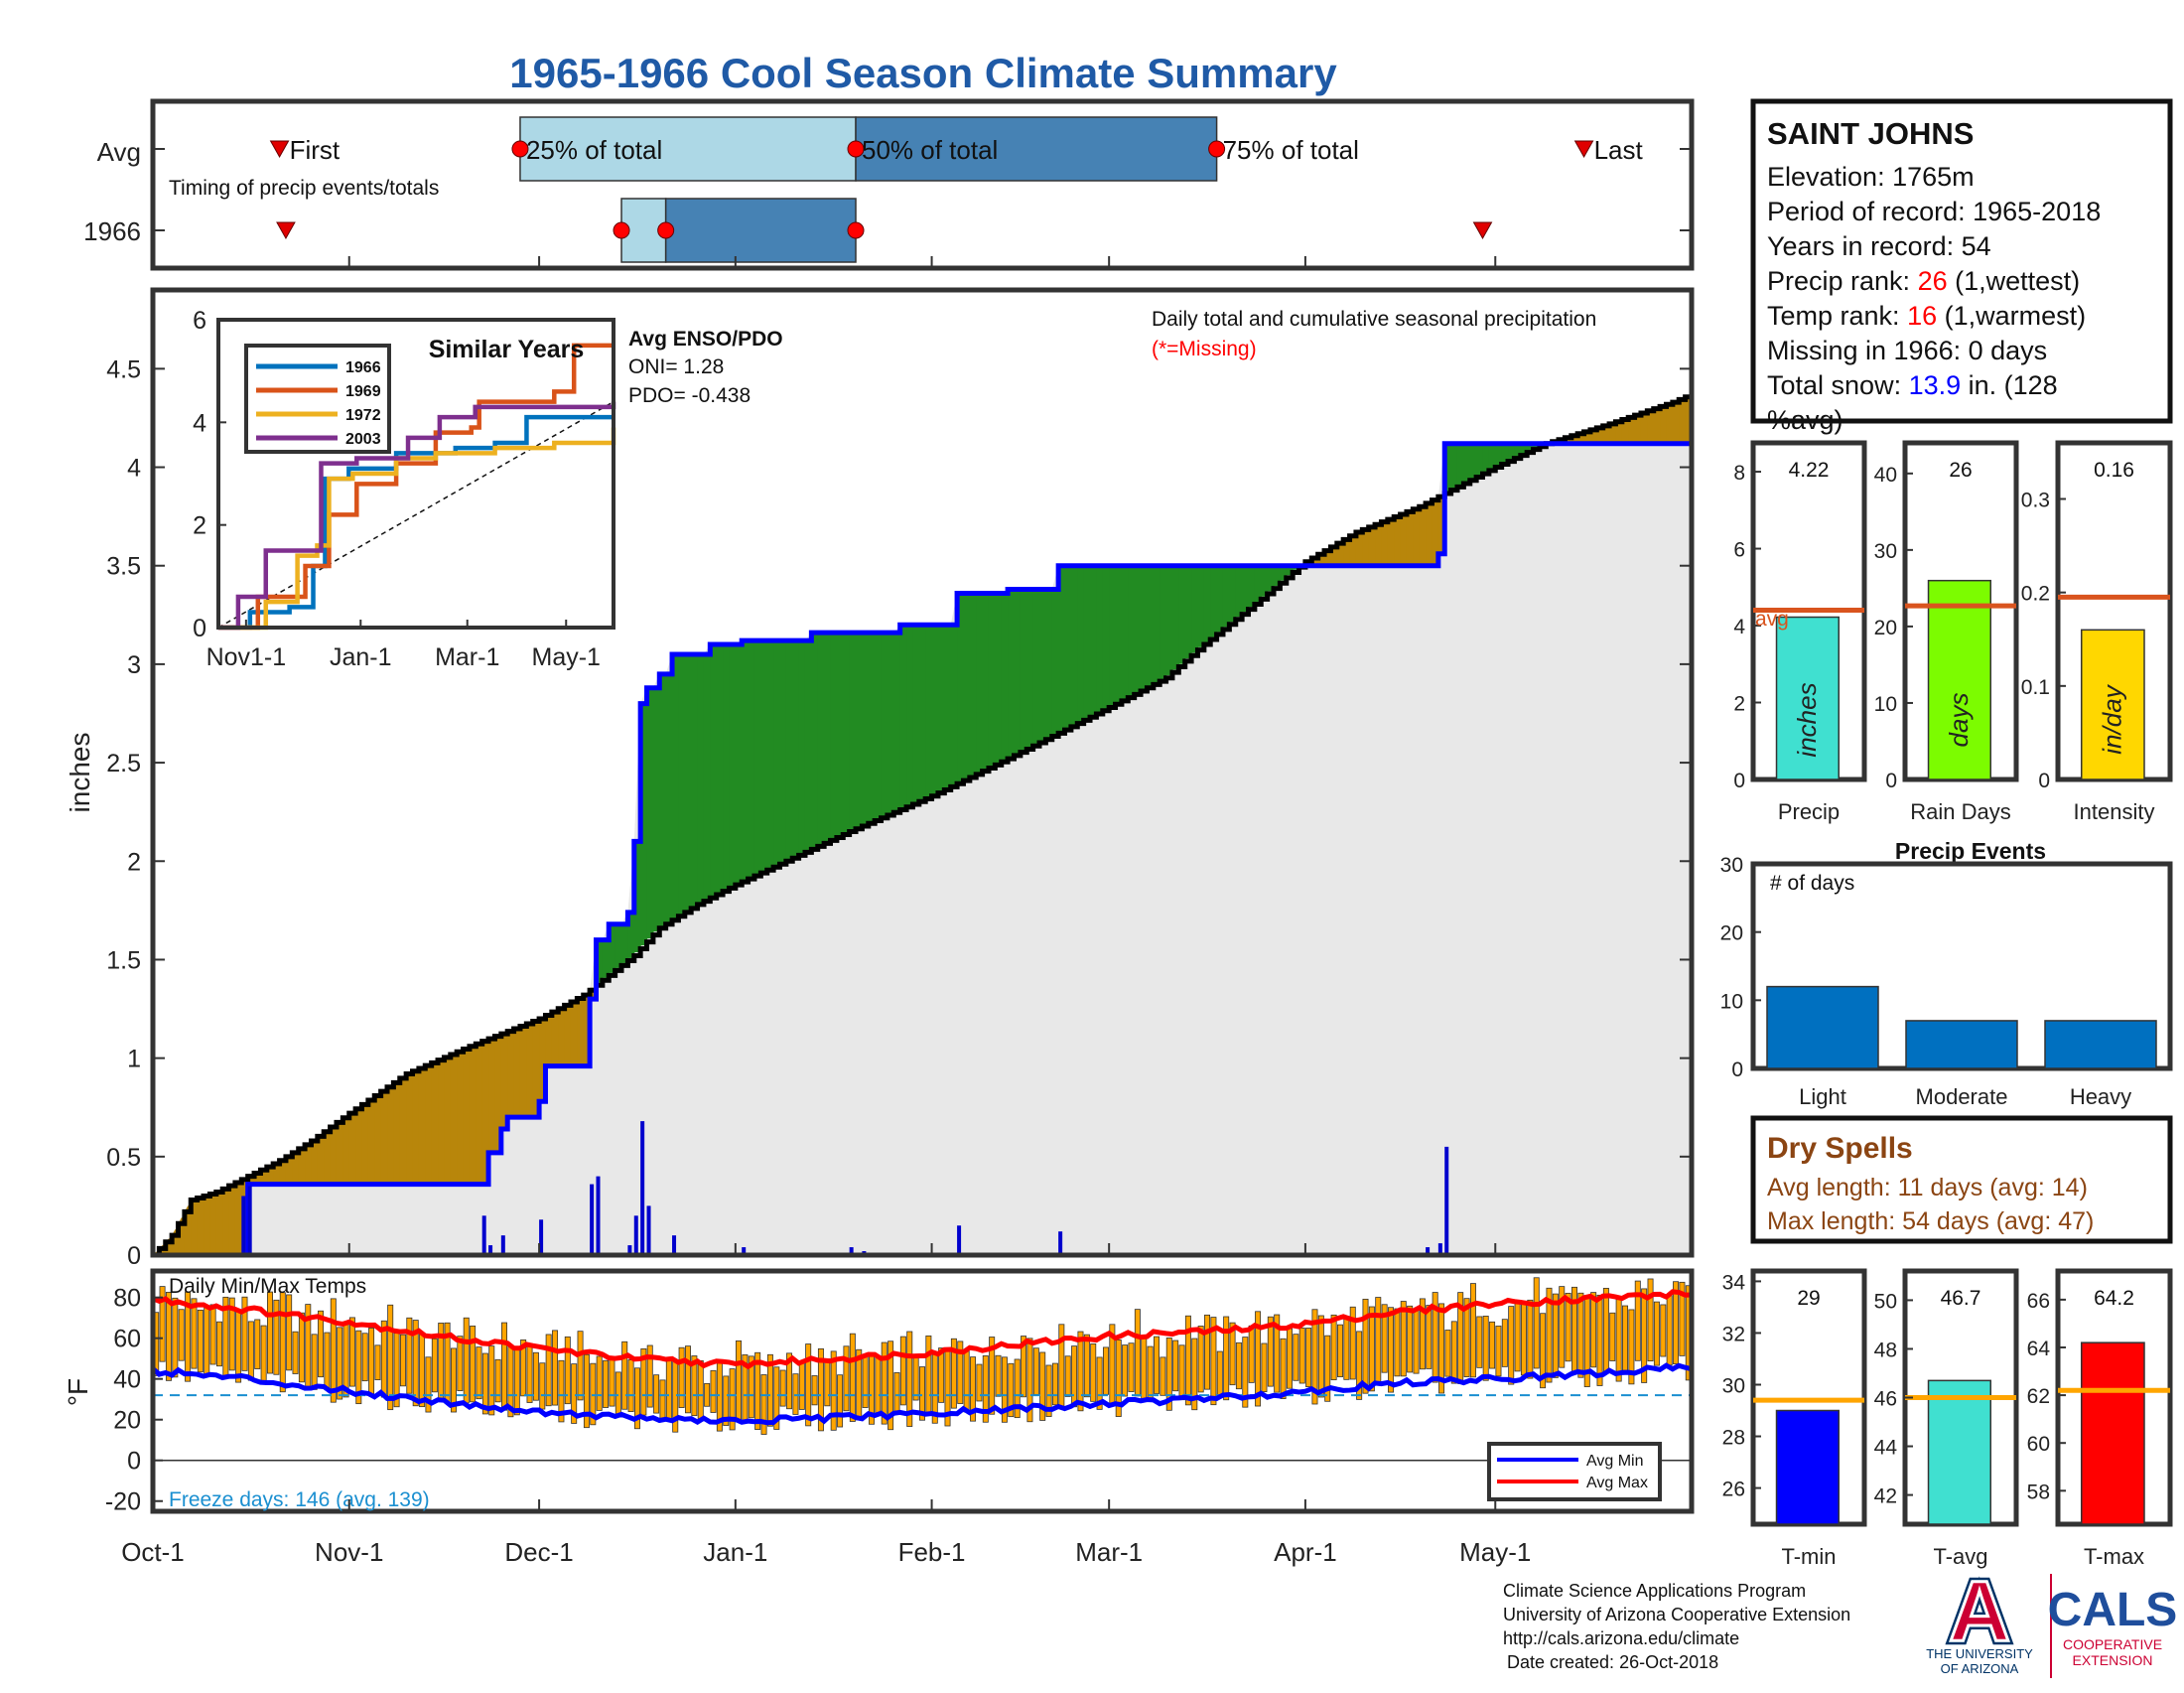 This screenshot has height=1693, width=2184. I want to click on inset-x-tick-label: Nov1-1, so click(246, 657).